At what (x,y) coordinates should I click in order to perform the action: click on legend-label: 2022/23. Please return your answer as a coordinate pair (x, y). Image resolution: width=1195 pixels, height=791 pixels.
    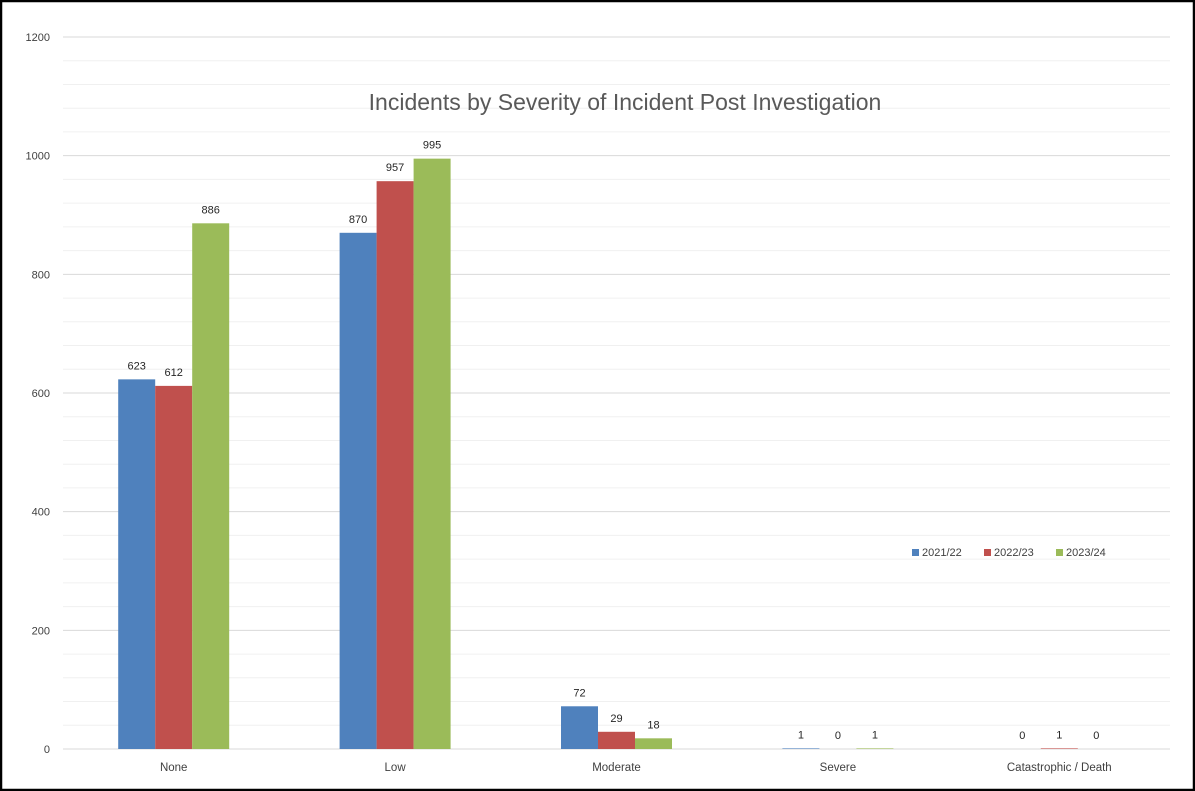
    Looking at the image, I should click on (1014, 553).